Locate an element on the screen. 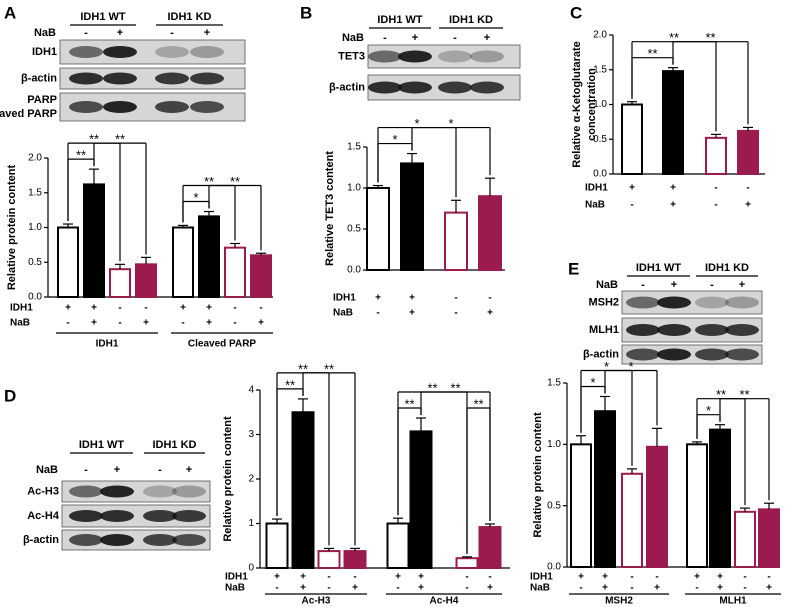  y-axis-label: Relative α-Ketoglutarate is located at coordinates (577, 104).